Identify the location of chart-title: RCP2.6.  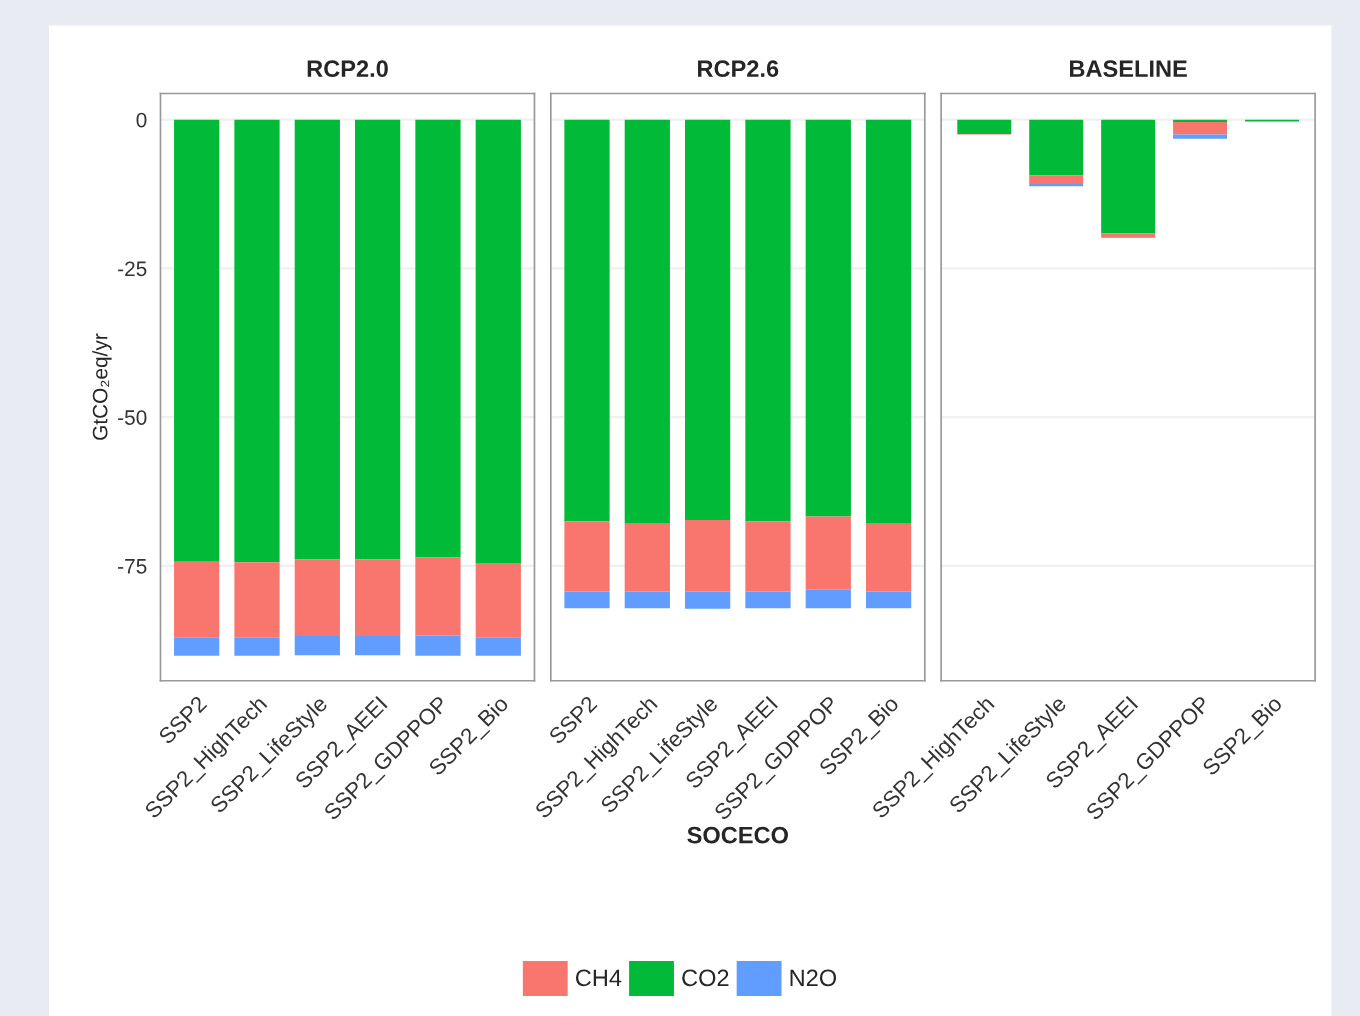
(738, 69).